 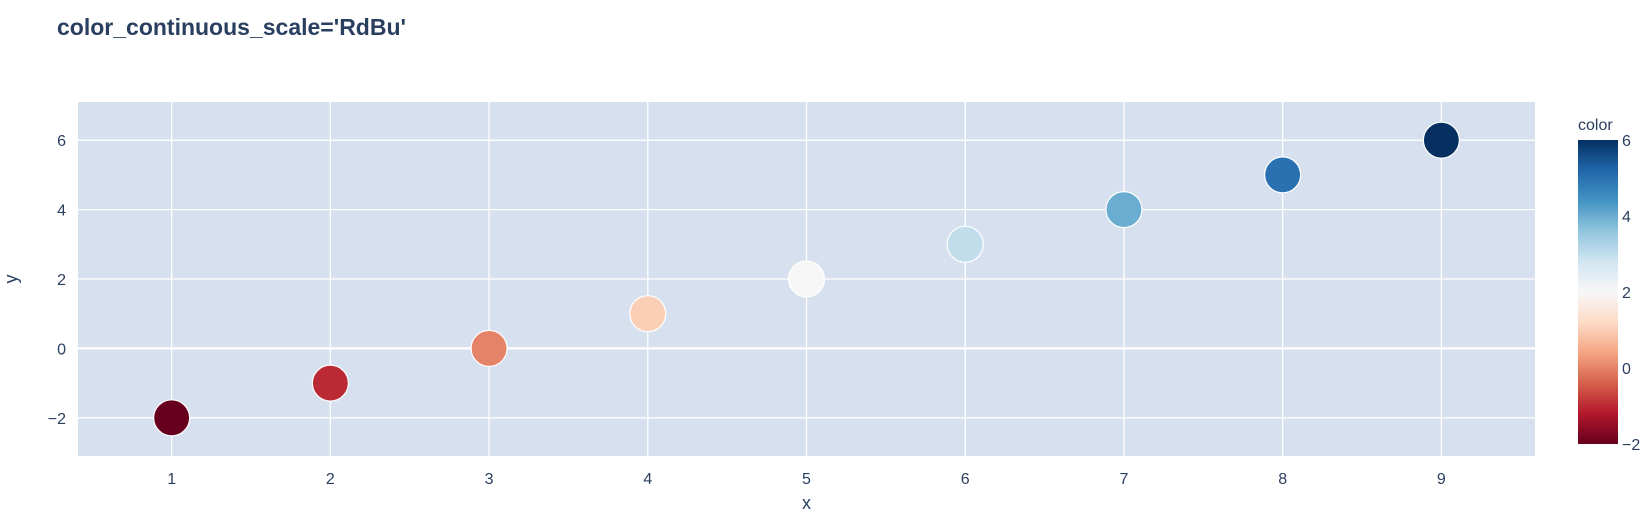 What do you see at coordinates (171, 479) in the screenshot?
I see `x-tick-label: 1` at bounding box center [171, 479].